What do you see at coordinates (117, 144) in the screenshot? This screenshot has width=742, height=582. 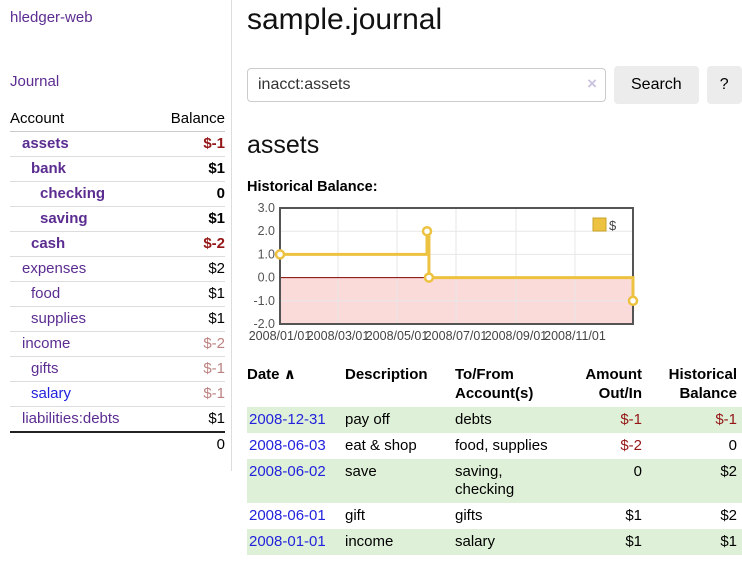 I see `account-row: assets $-1` at bounding box center [117, 144].